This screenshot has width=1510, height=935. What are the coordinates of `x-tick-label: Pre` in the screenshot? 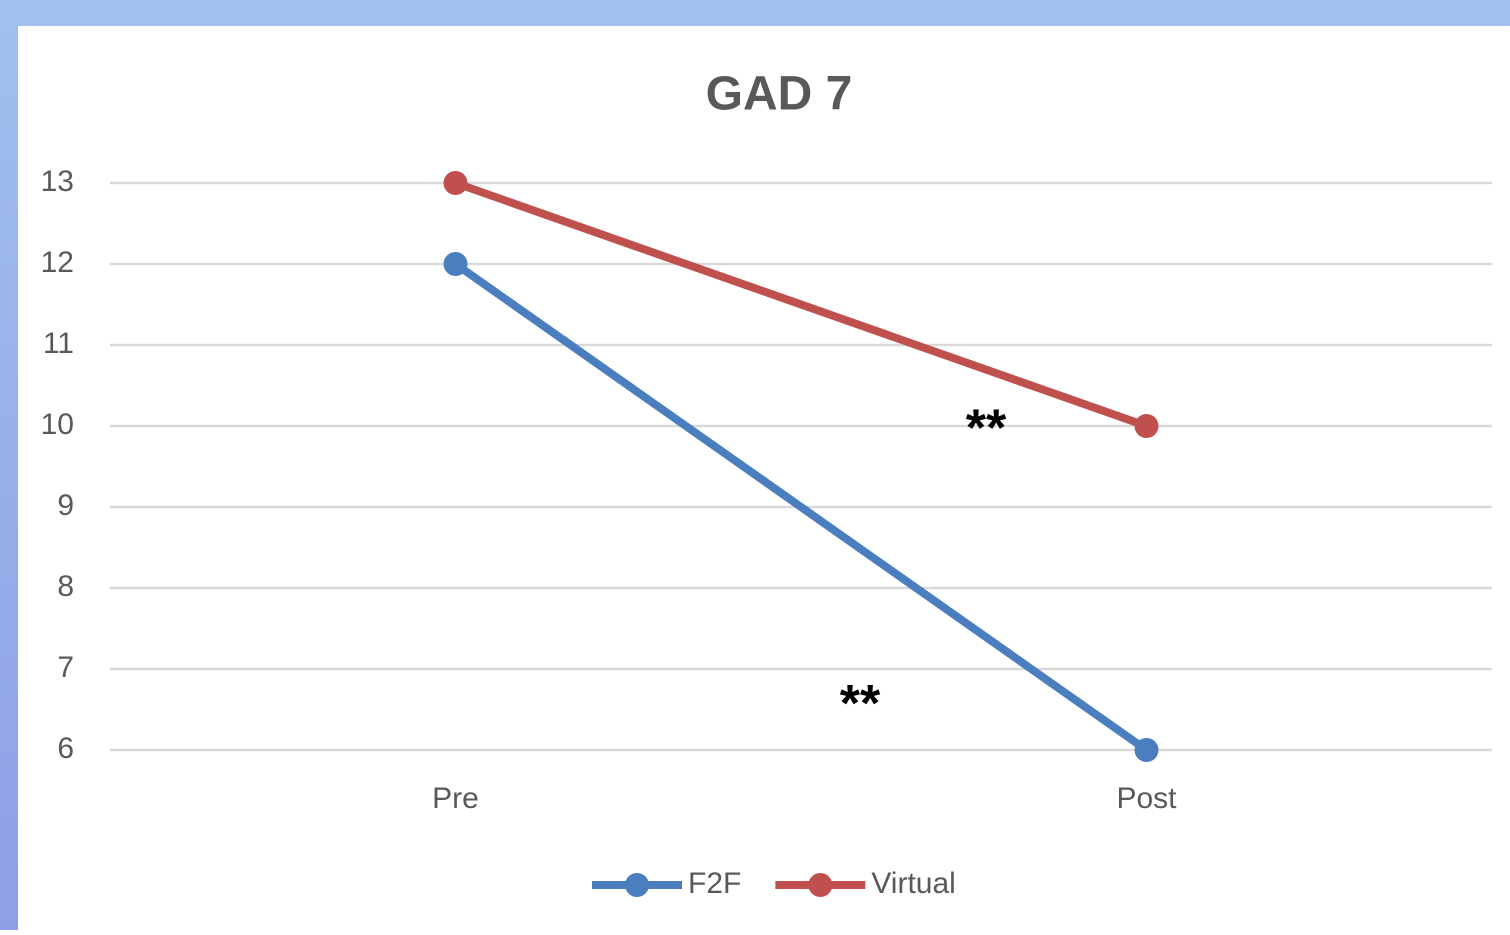 It's located at (455, 798).